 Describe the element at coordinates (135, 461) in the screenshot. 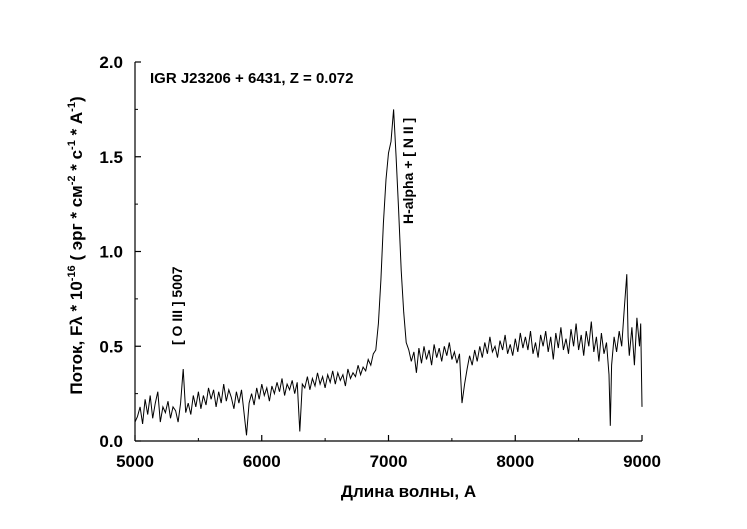

I see `x-tick-label-5000: 5000` at that location.